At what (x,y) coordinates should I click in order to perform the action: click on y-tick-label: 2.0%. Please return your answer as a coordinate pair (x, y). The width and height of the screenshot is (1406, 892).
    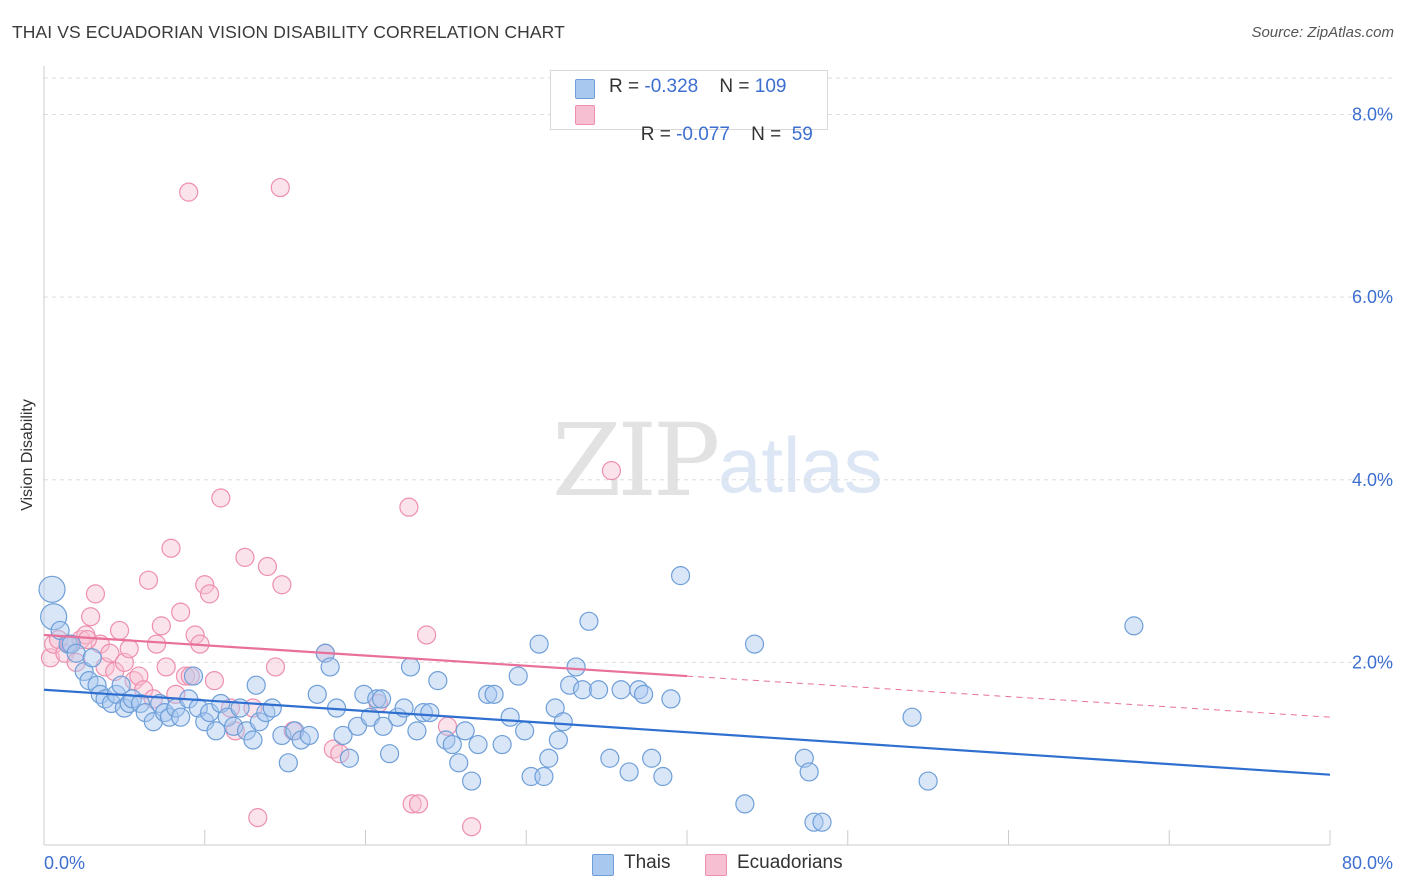
    Looking at the image, I should click on (1372, 662).